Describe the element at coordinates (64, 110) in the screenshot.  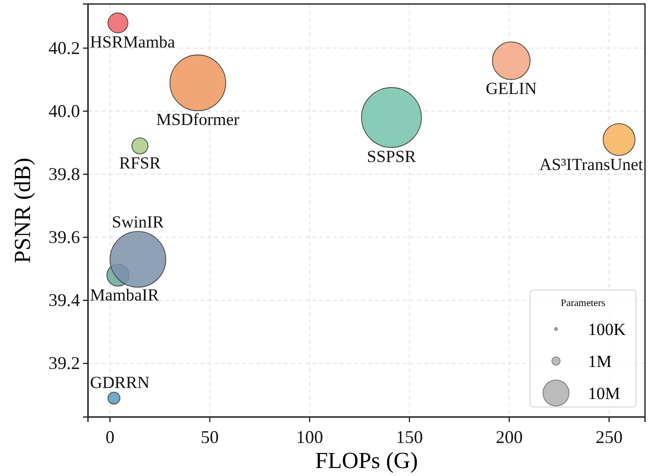
I see `y-tick-label: 40.0` at that location.